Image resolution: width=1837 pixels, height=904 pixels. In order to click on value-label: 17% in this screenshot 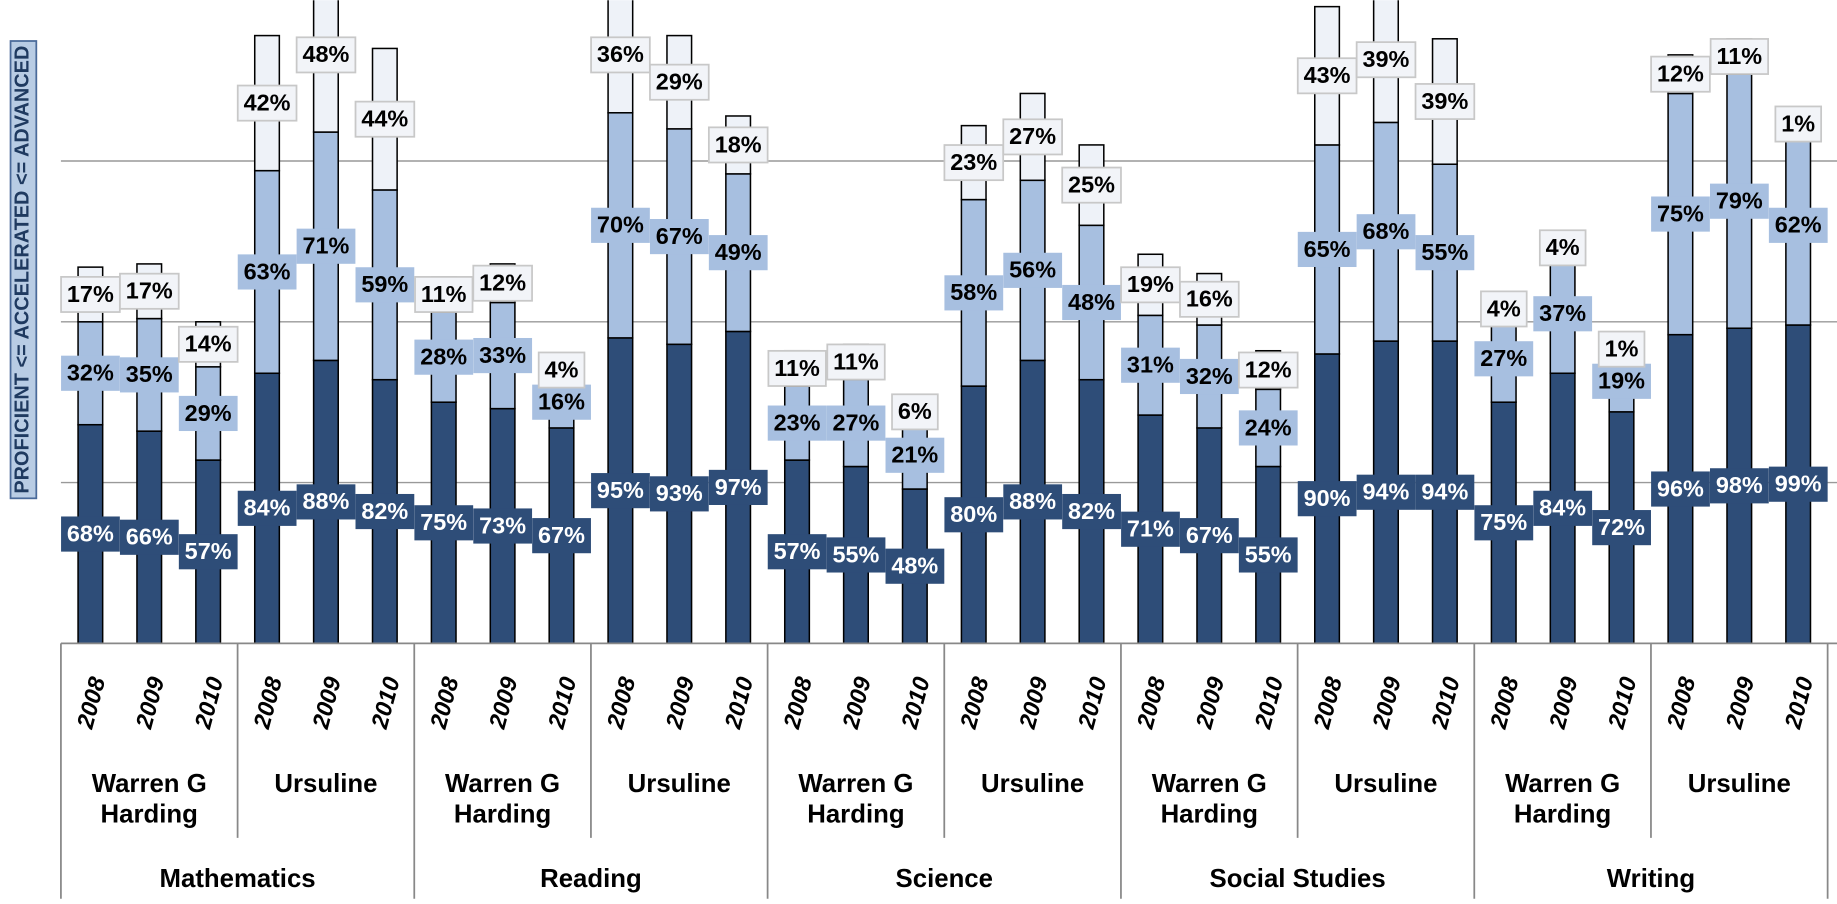, I will do `click(149, 291)`.